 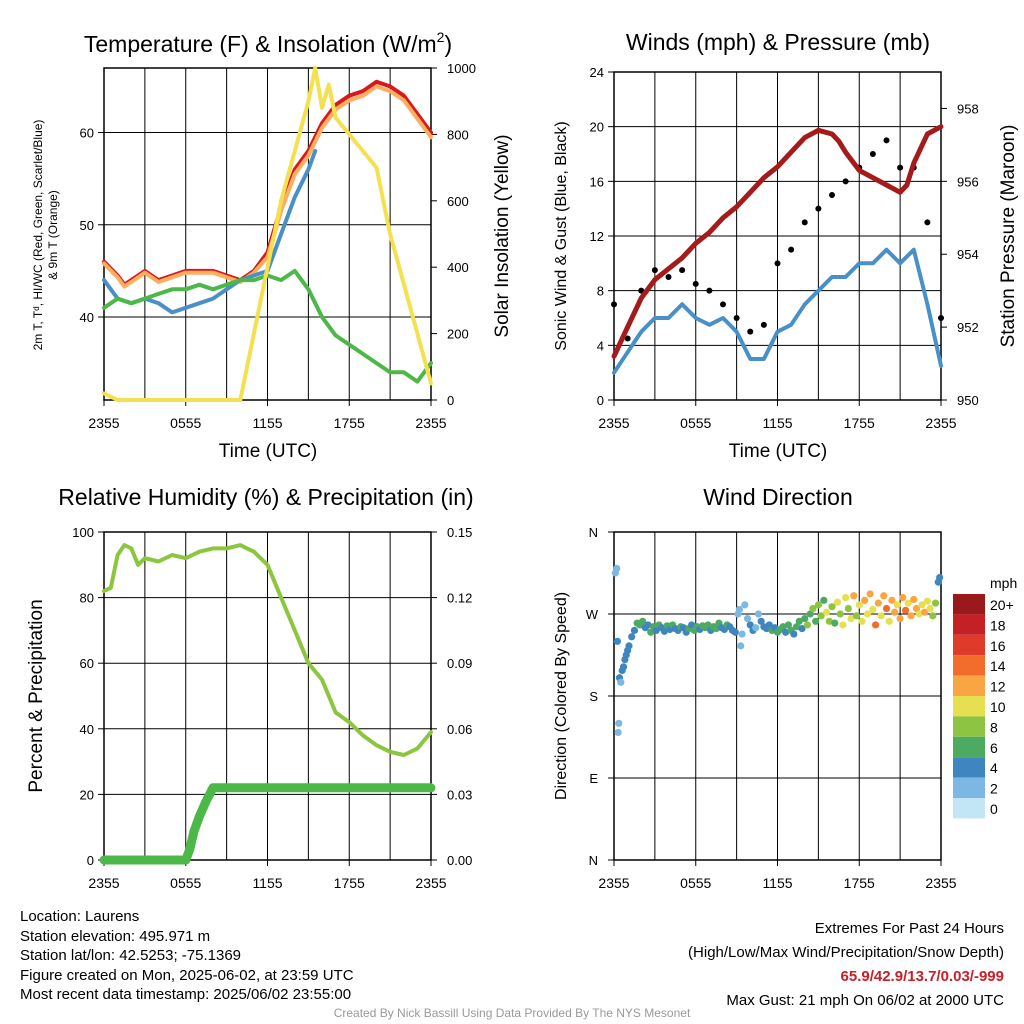 I want to click on elevation-label: Station elevation: 495.971 m, so click(x=115, y=936).